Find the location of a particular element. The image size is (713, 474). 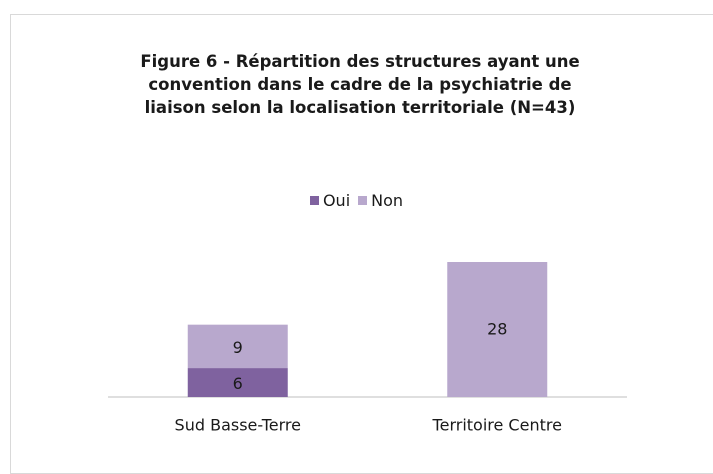

legend-label: Non is located at coordinates (387, 200).